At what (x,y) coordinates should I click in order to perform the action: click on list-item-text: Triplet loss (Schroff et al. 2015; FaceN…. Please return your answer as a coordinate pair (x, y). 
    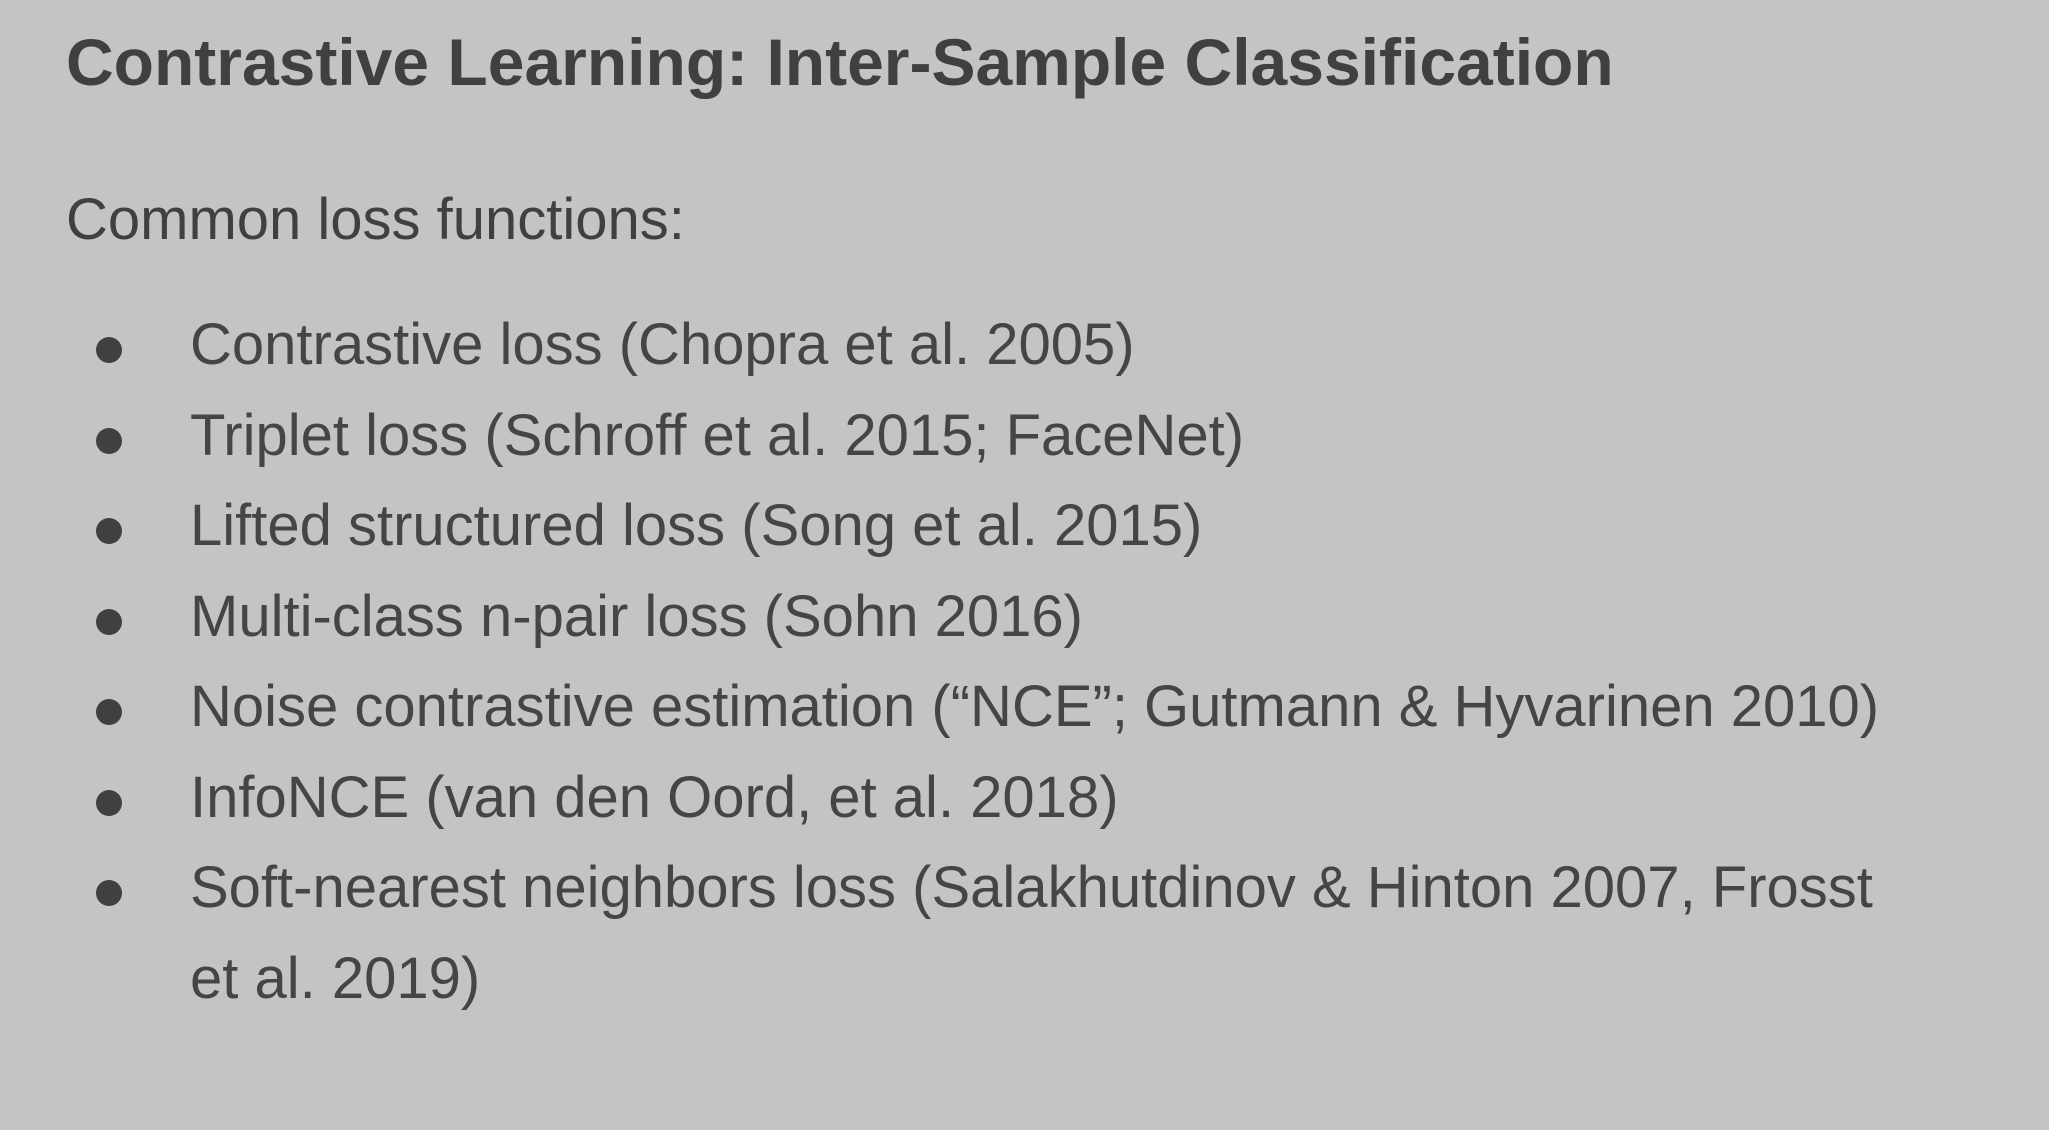
    Looking at the image, I should click on (717, 435).